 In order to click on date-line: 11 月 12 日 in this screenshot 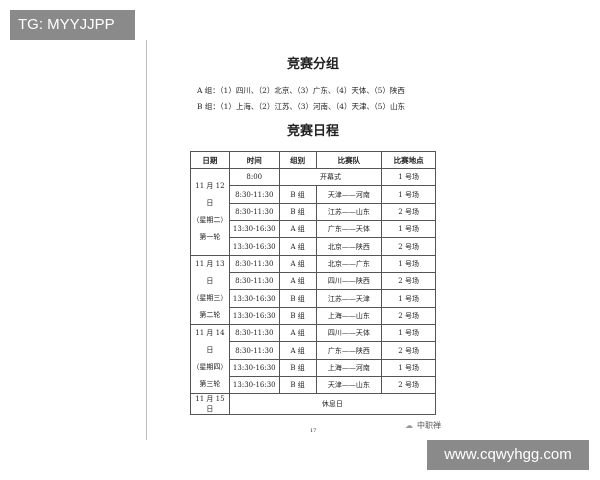, I will do `click(210, 194)`.